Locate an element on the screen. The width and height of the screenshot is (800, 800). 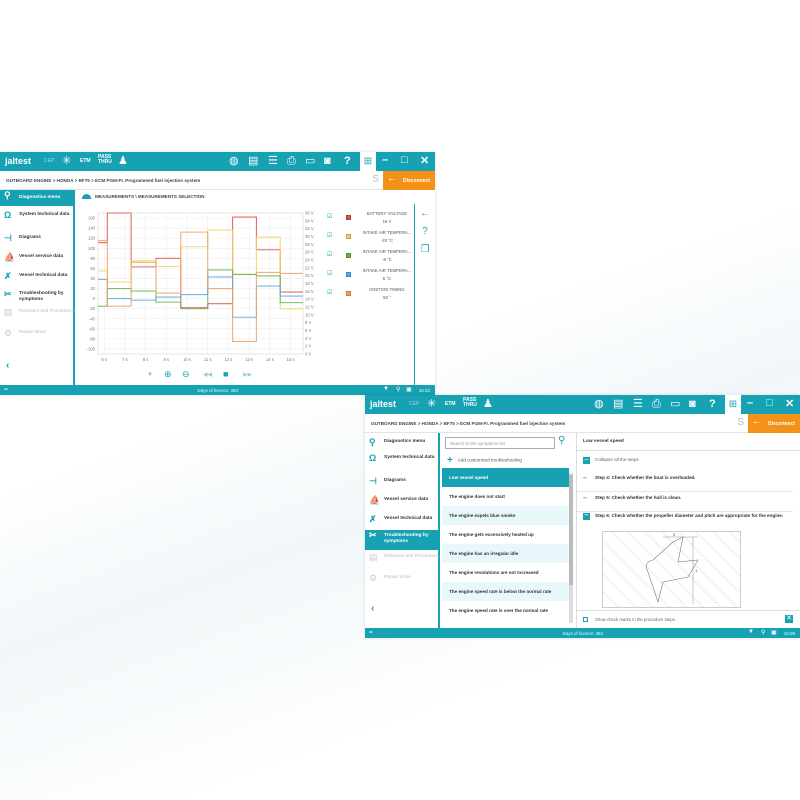
sidebar-item-label: Diagnostics menu is located at coordinates (40, 197).